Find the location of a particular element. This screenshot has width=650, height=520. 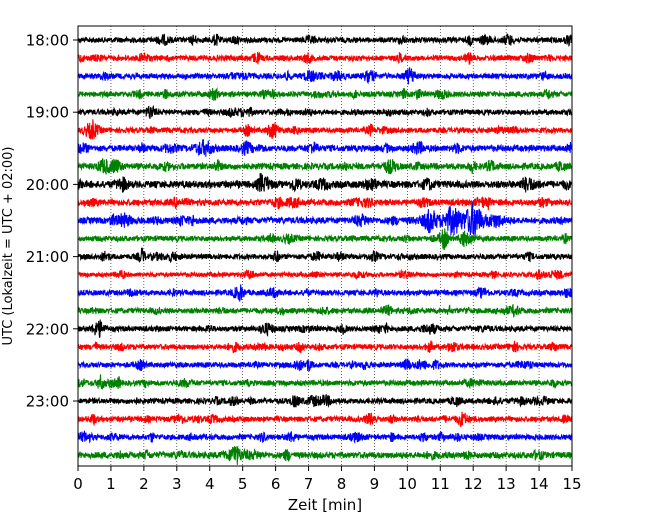

x-axis-label: Zeit [min] is located at coordinates (325, 505).